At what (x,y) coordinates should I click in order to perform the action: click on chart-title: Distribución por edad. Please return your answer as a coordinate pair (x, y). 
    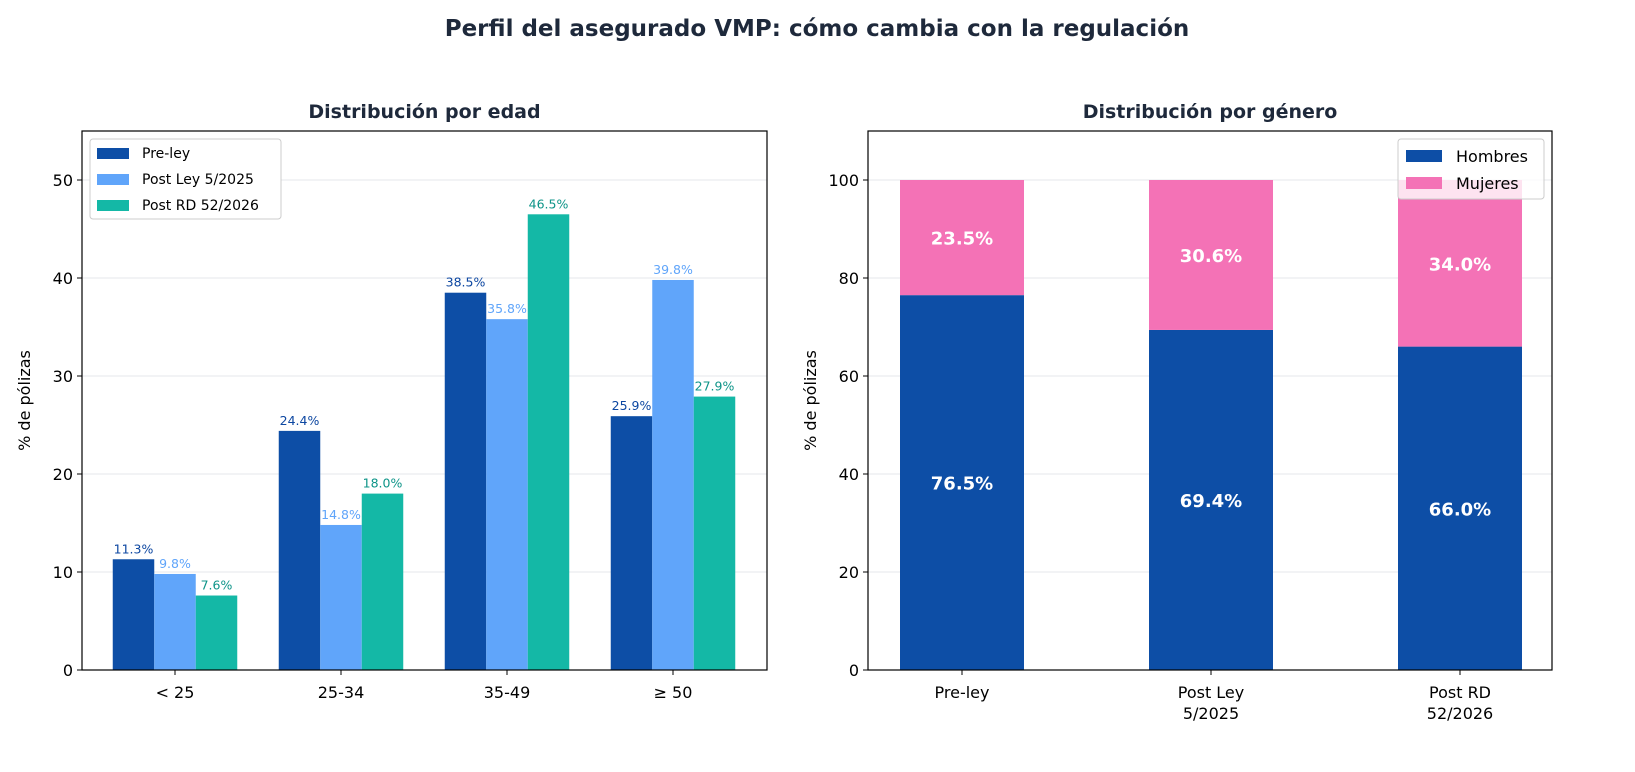
    Looking at the image, I should click on (424, 112).